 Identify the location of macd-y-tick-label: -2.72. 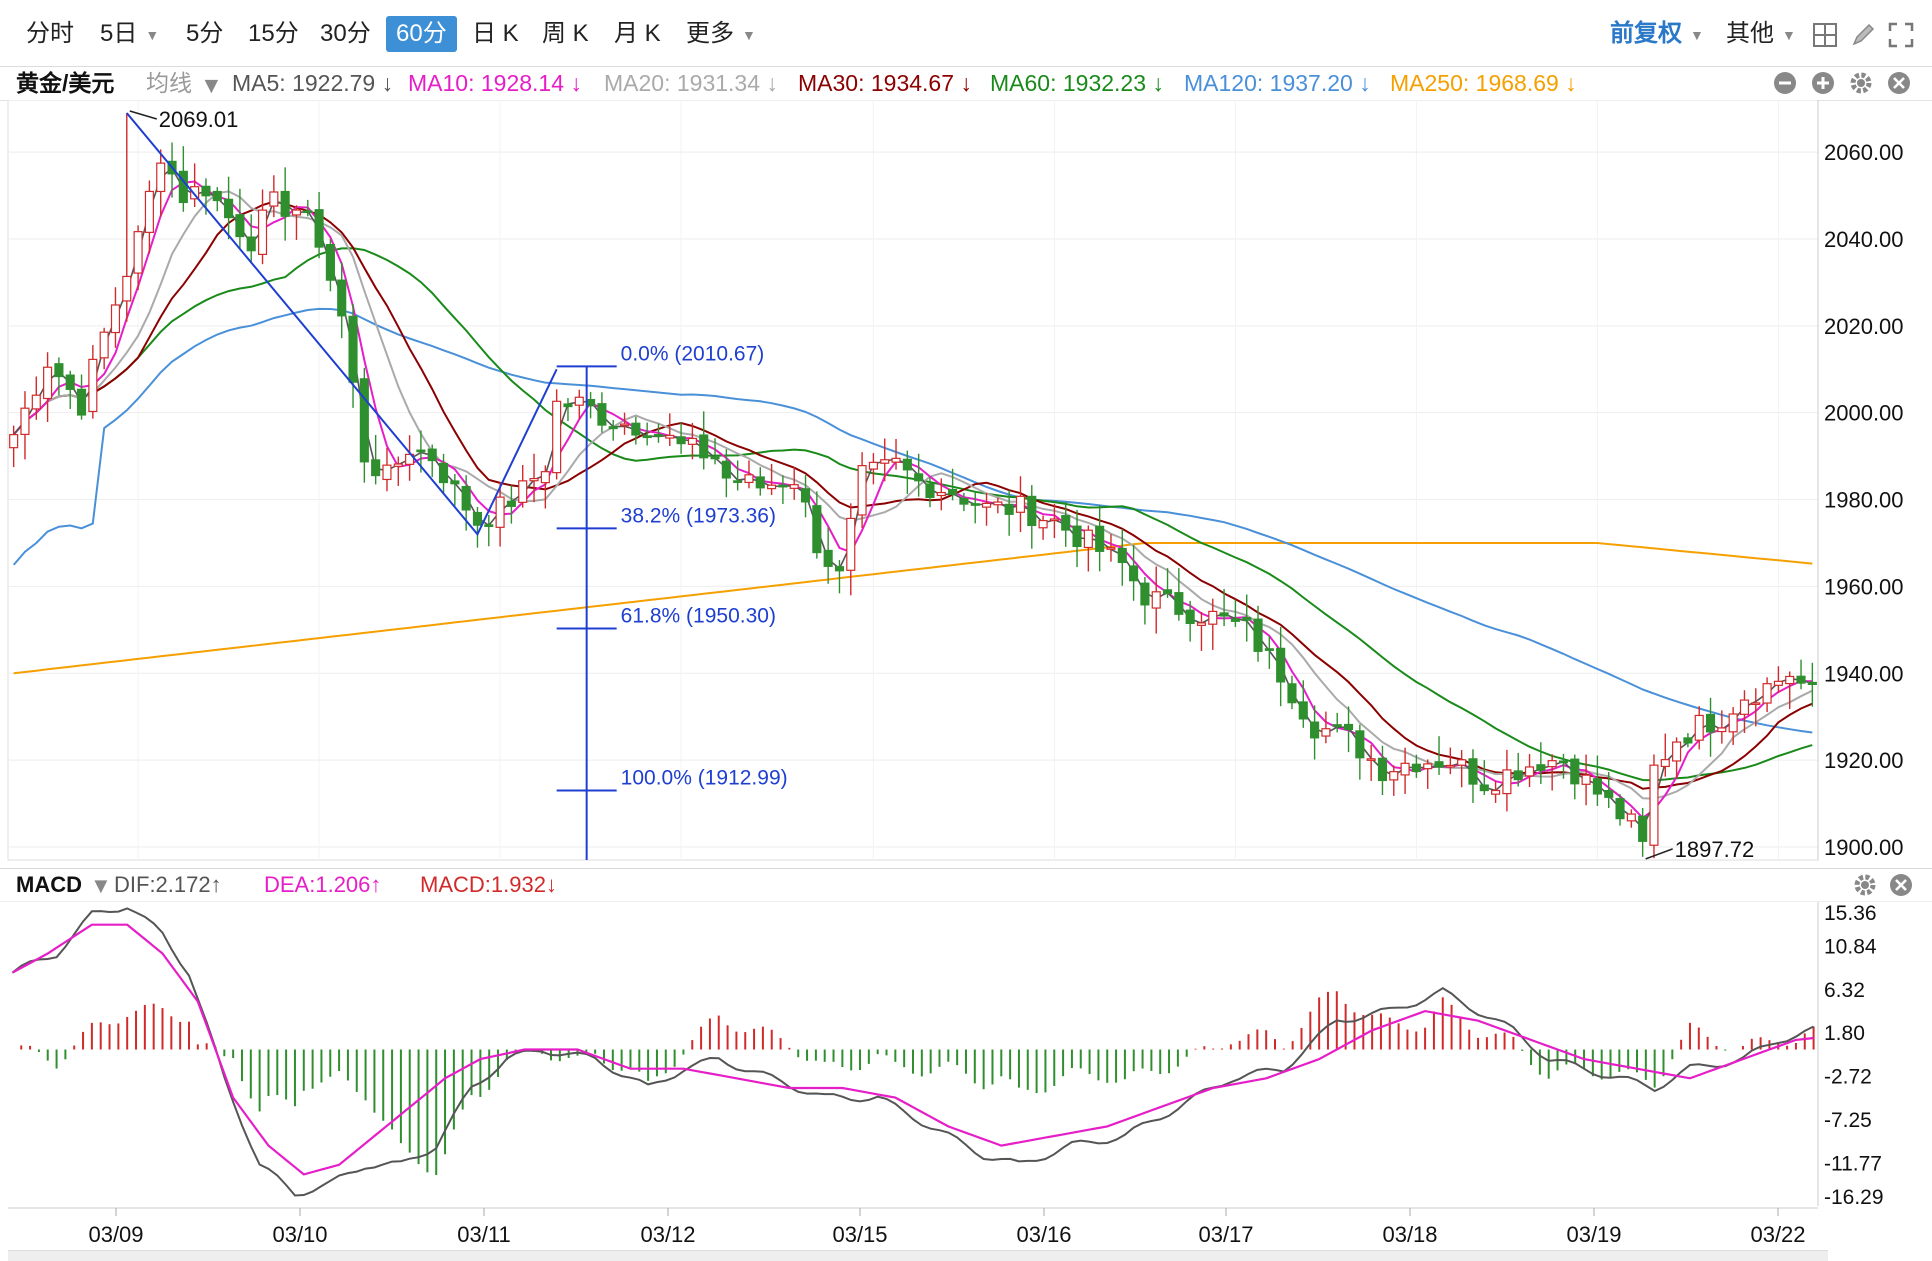
(1848, 1077).